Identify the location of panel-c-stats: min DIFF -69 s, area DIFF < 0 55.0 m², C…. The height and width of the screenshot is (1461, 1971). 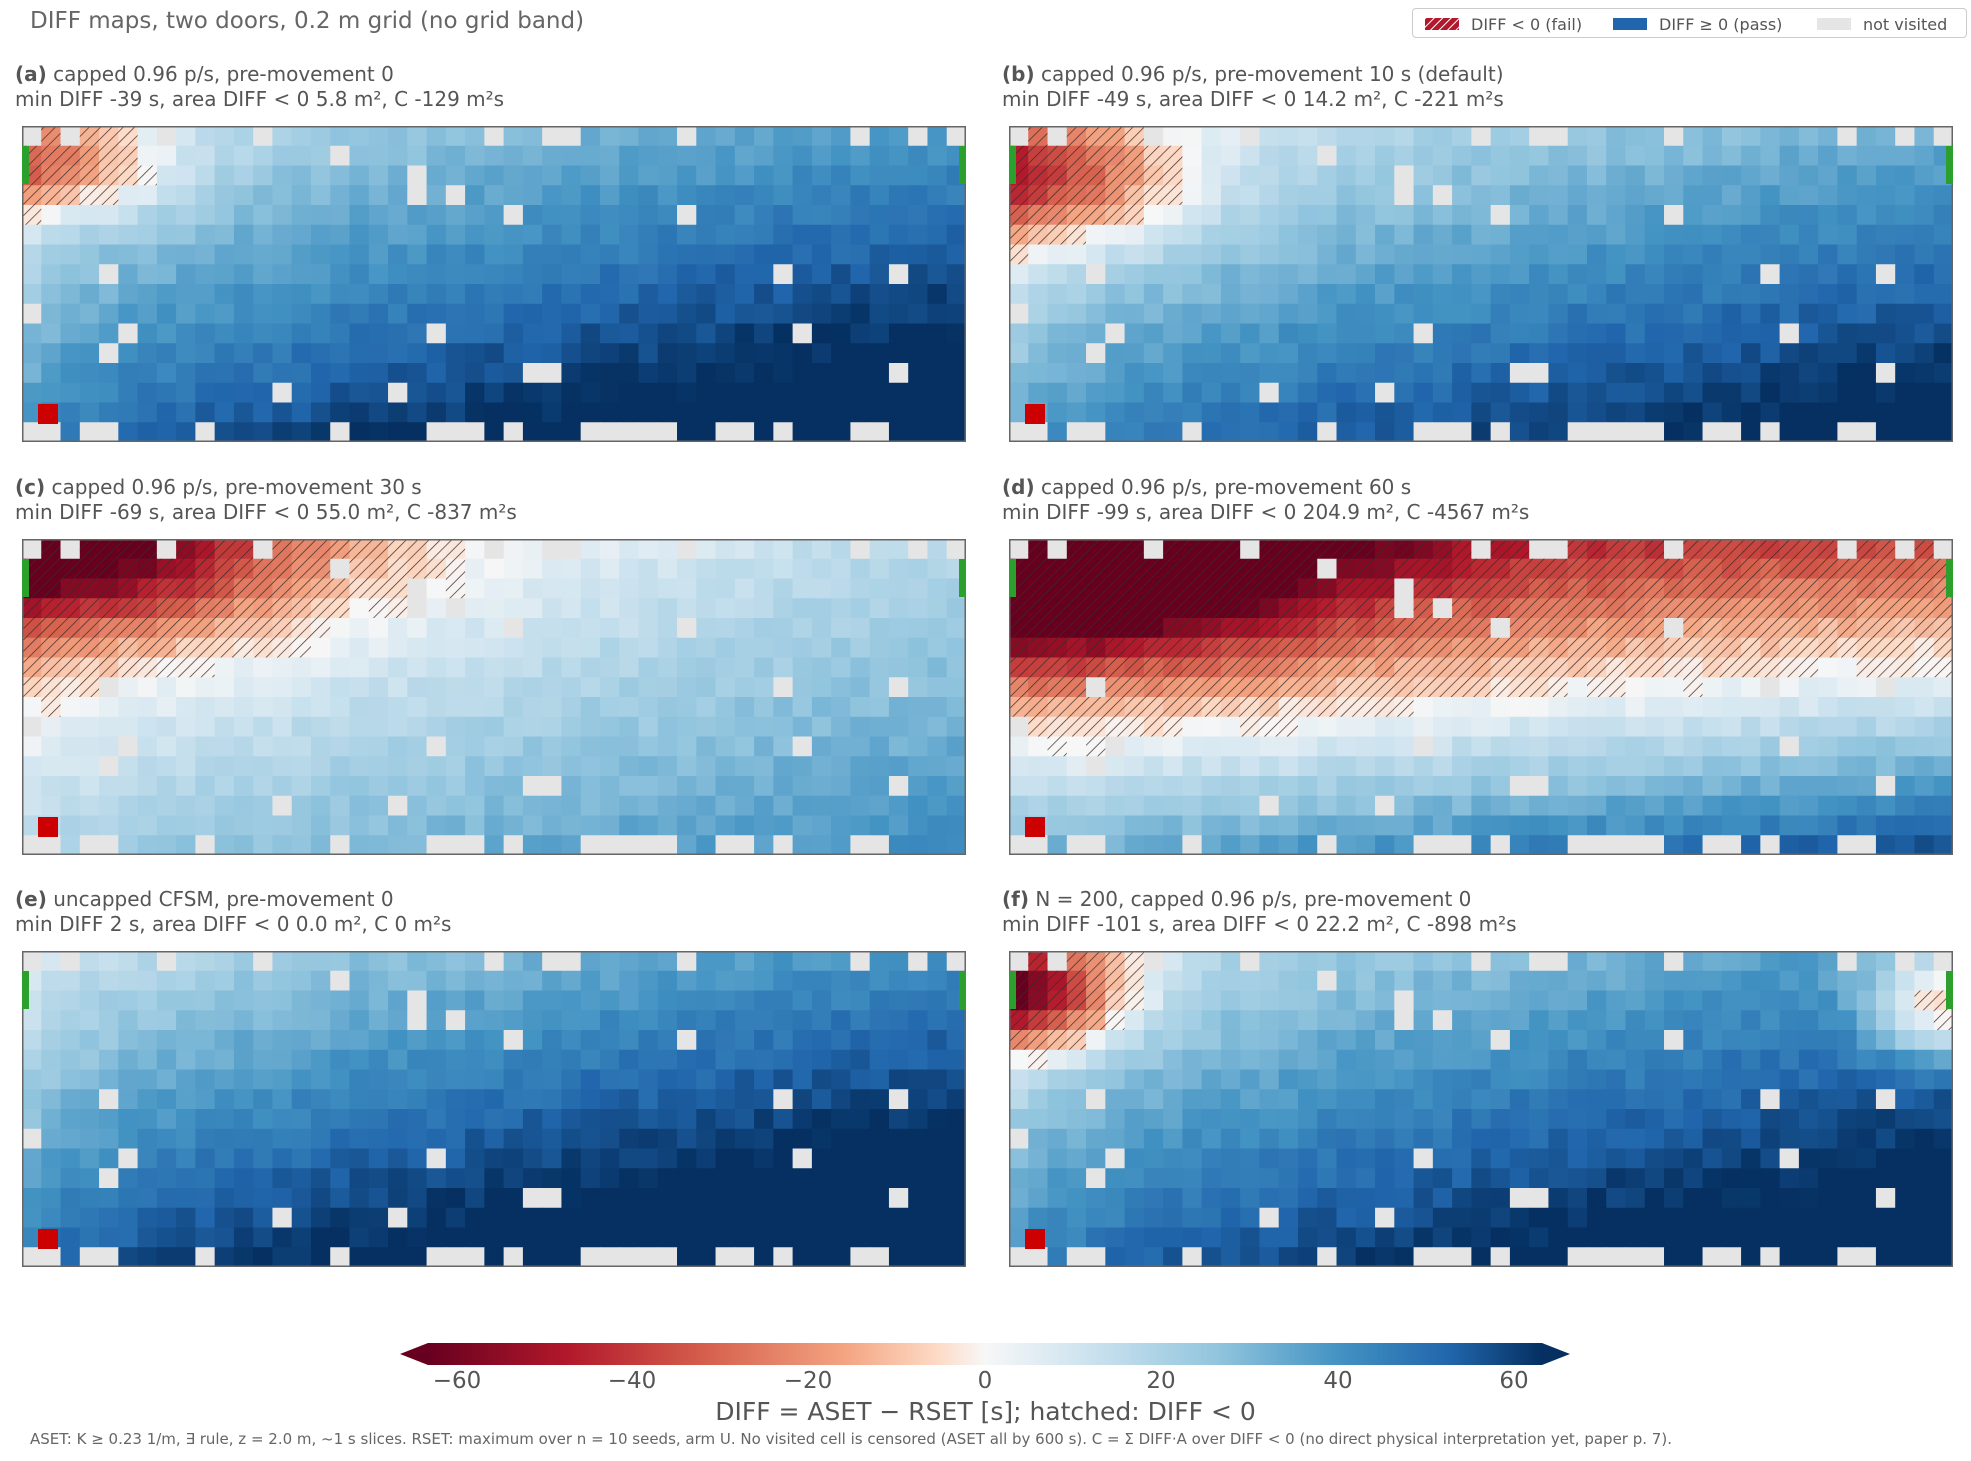
(266, 512).